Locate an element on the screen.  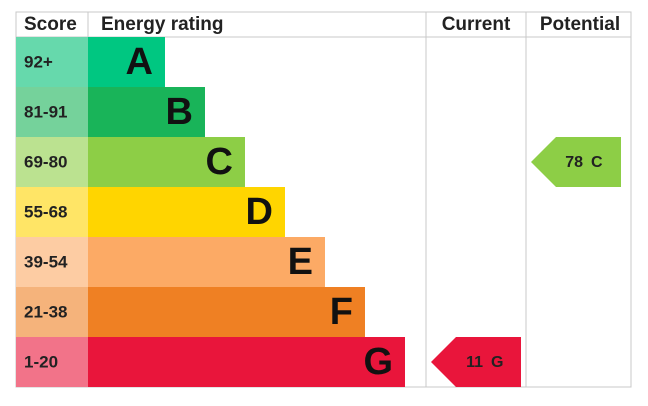
rating-letter: C is located at coordinates (219, 162).